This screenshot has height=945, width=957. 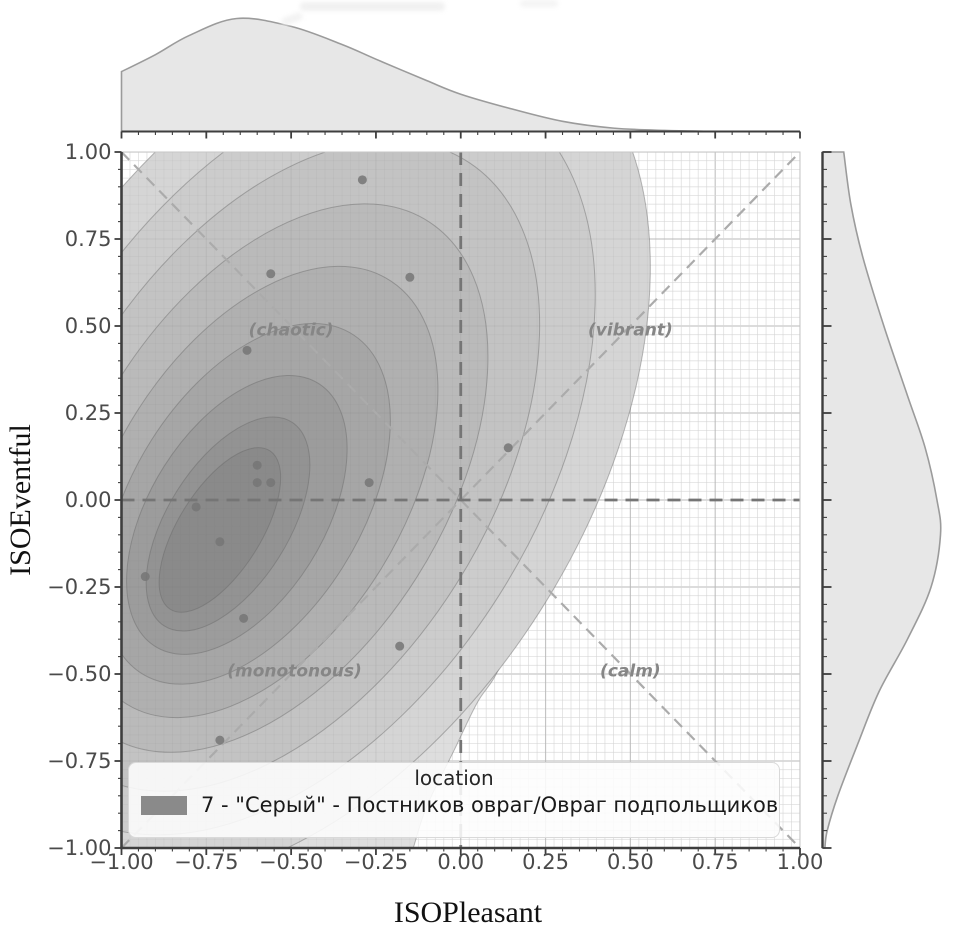 I want to click on top-marginal-density, so click(x=460, y=75).